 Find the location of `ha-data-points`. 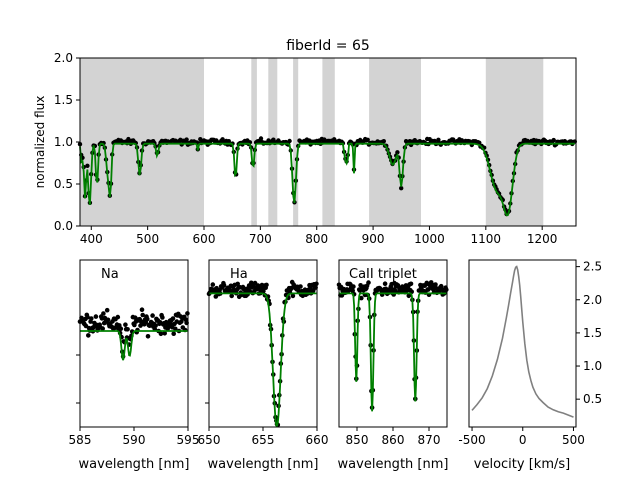

ha-data-points is located at coordinates (262, 353).